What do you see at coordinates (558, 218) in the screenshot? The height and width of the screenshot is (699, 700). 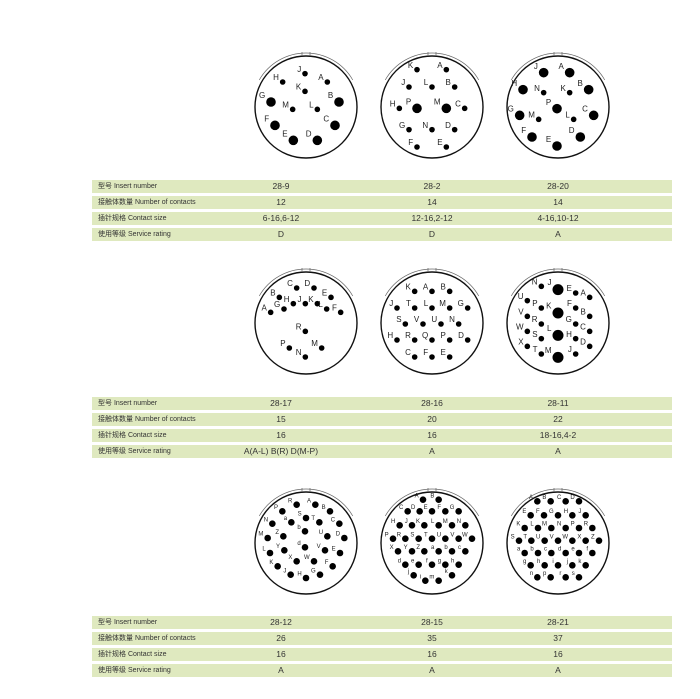 I see `value: 4-16,10-12` at bounding box center [558, 218].